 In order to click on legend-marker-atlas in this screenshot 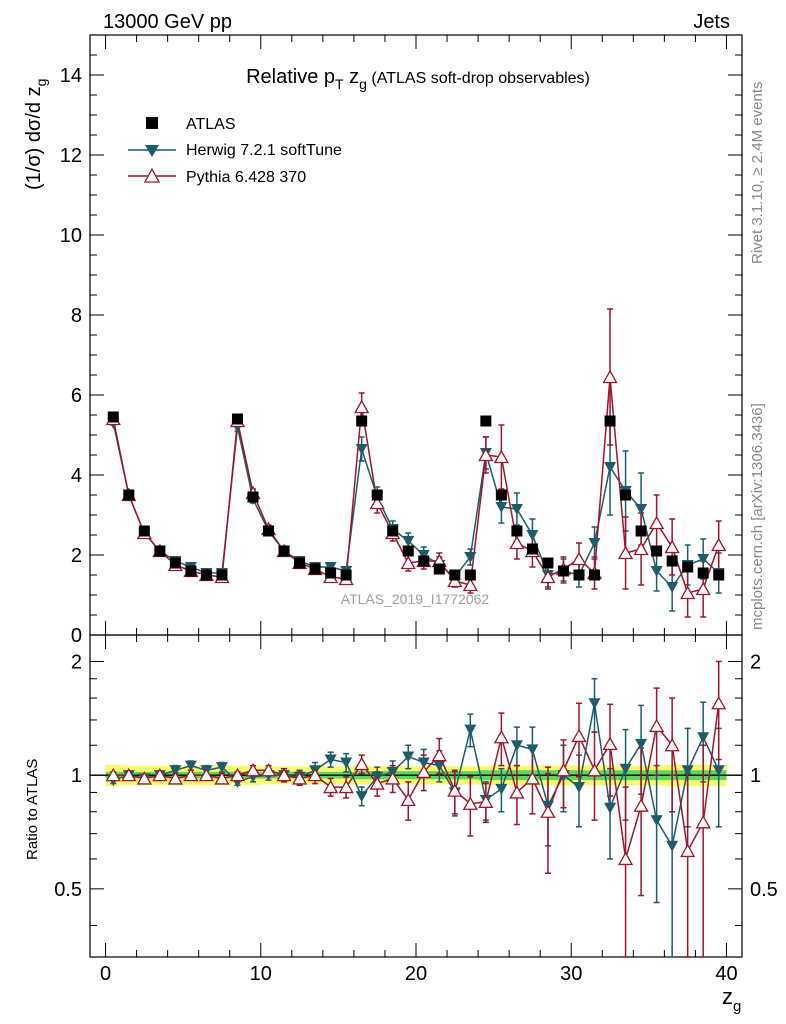, I will do `click(152, 123)`.